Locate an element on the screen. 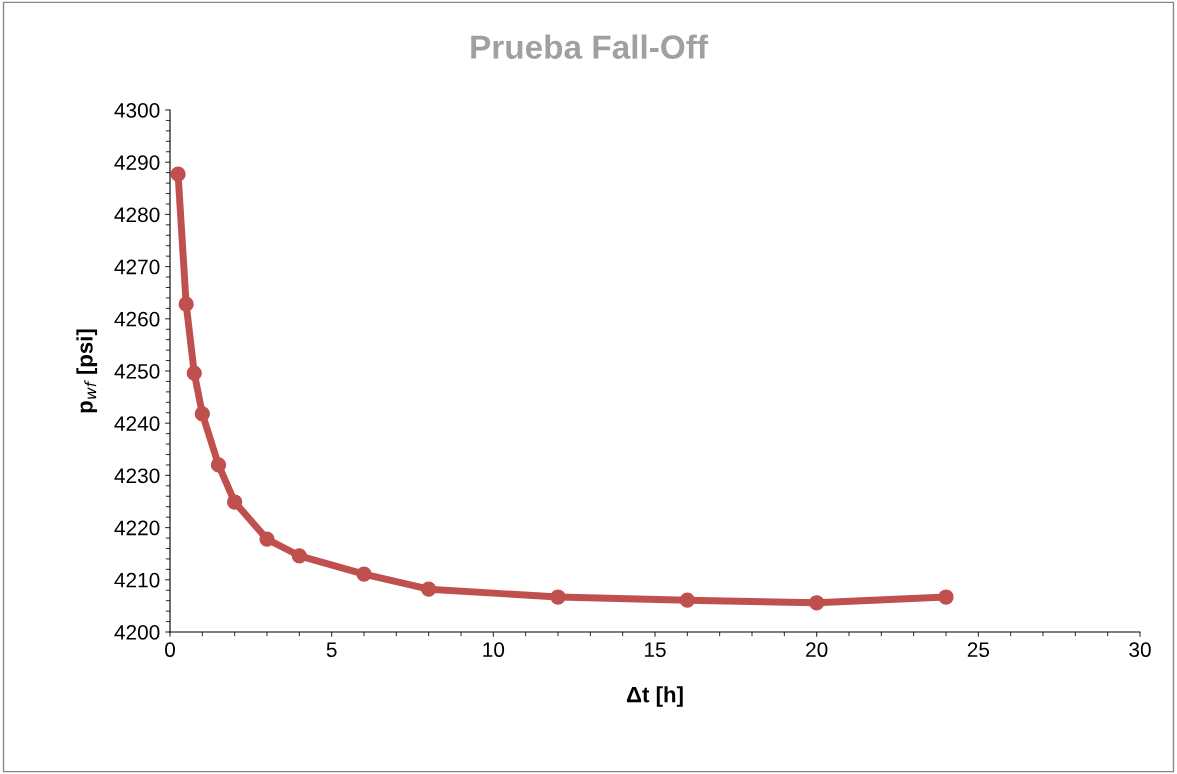  y-tick-label: 4240 is located at coordinates (137, 423).